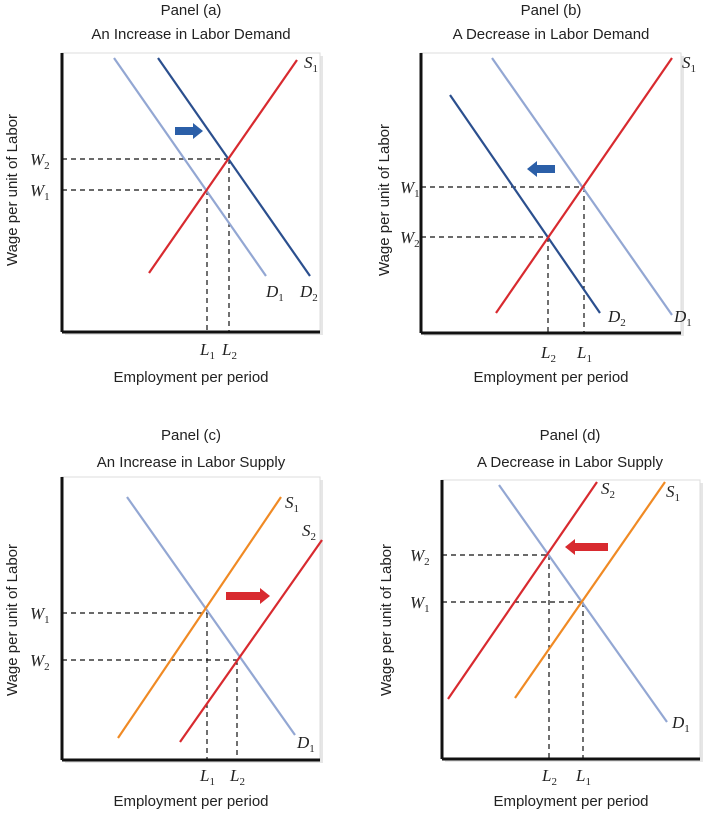  I want to click on panel-title: An Increase in Labor Demand, so click(190, 34).